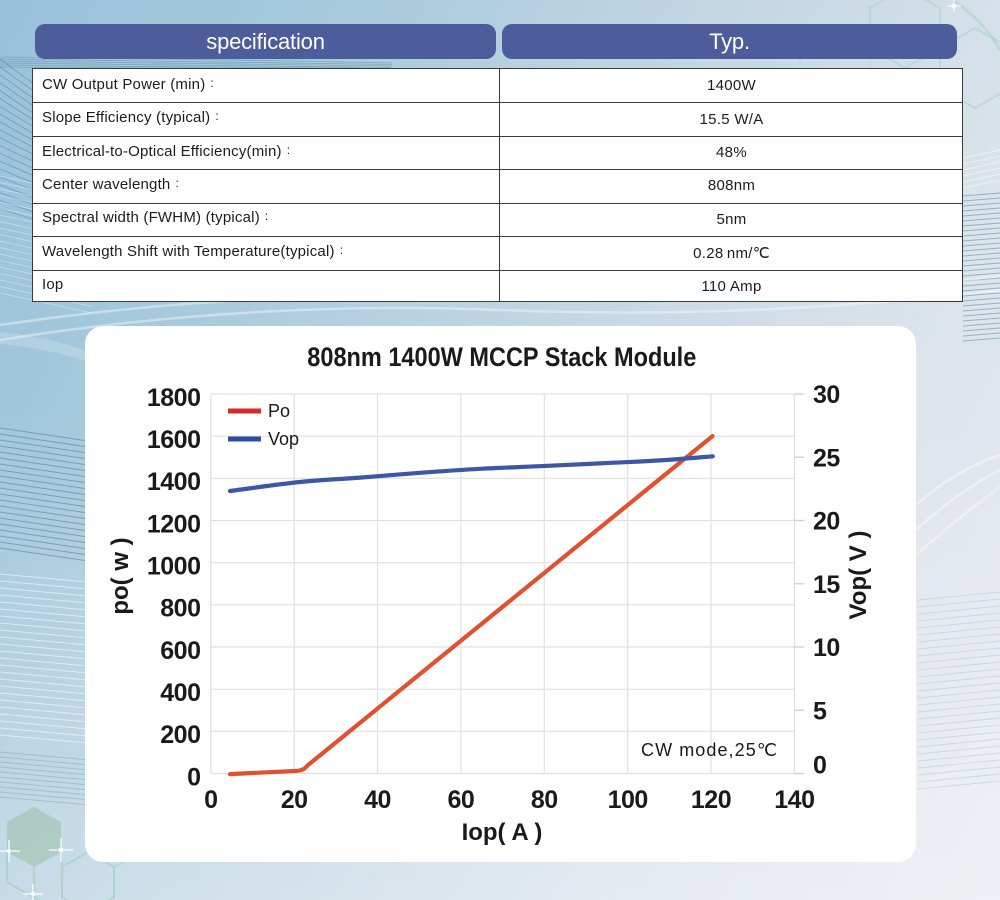 This screenshot has width=1000, height=900. I want to click on svg-text: 400, so click(180, 693).